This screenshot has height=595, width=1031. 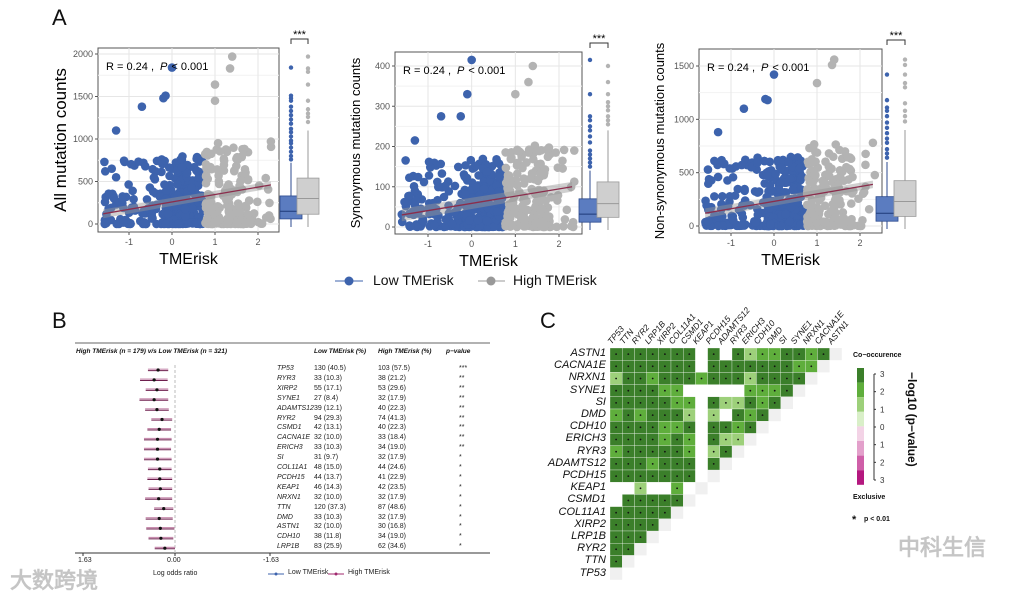 What do you see at coordinates (288, 537) in the screenshot?
I see `row-gene: CDH10` at bounding box center [288, 537].